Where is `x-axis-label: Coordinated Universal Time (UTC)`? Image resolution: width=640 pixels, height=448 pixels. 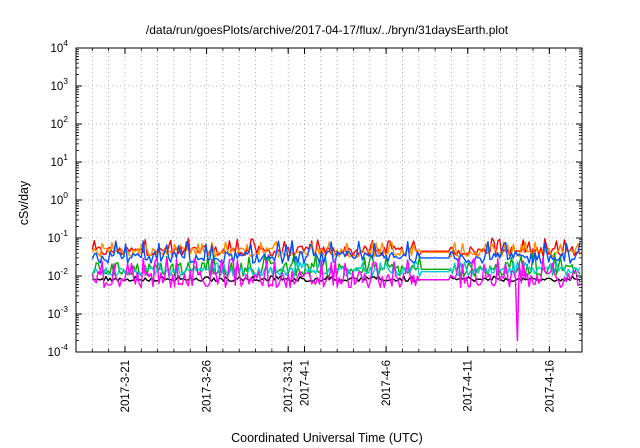 x-axis-label: Coordinated Universal Time (UTC) is located at coordinates (327, 438).